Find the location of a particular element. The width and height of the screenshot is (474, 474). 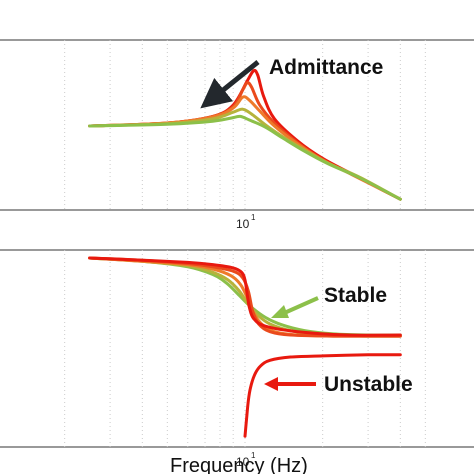

stable-arrowhead is located at coordinates (280, 311).